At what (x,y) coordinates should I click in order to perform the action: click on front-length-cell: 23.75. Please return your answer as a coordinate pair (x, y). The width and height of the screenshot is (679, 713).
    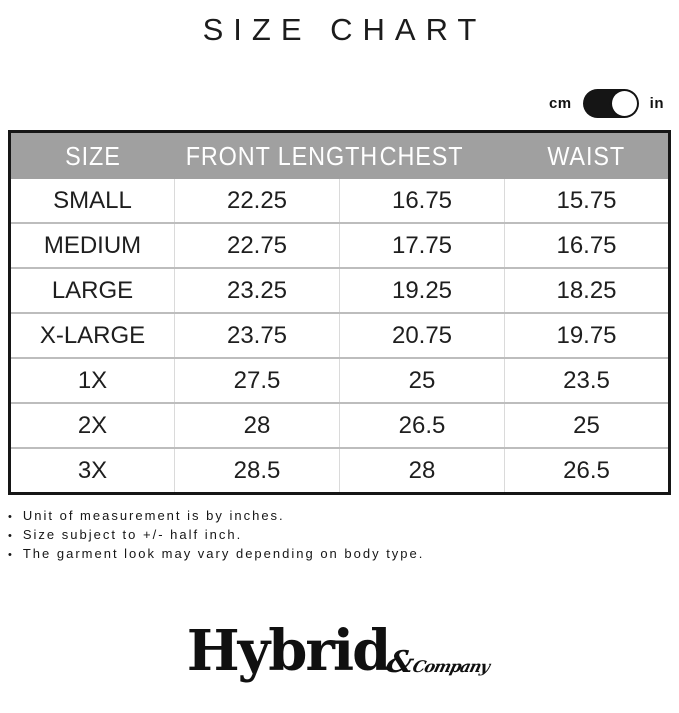
    Looking at the image, I should click on (257, 335).